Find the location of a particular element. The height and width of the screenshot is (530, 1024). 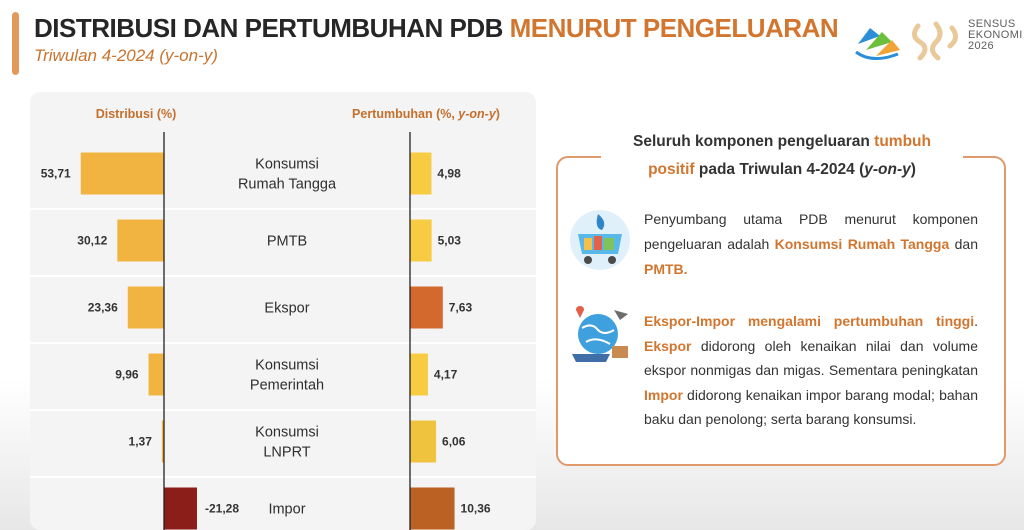

info-heading-italic: y-on-y is located at coordinates (887, 169).